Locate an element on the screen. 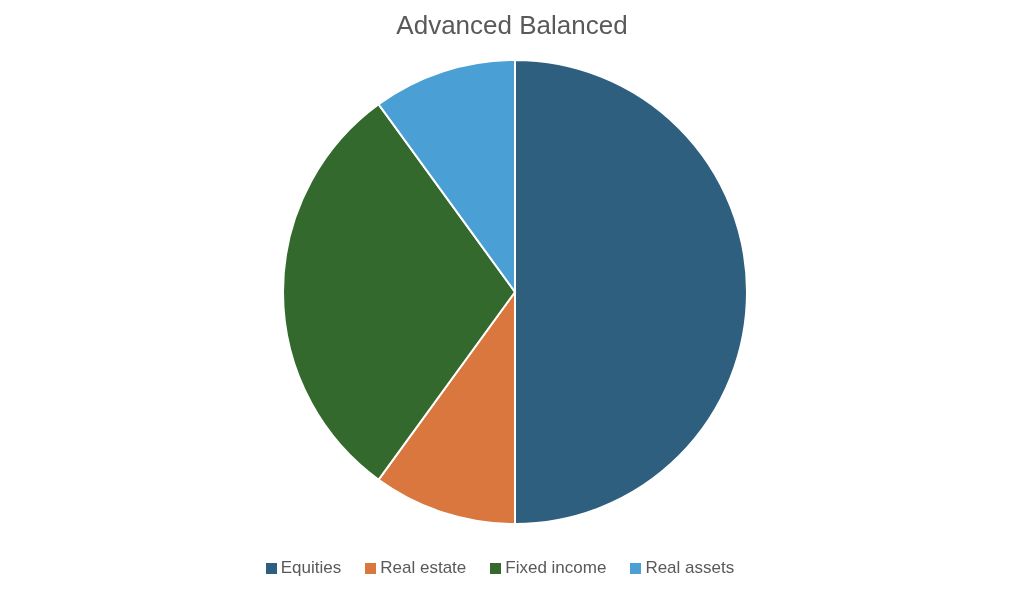 Image resolution: width=1024 pixels, height=590 pixels. legend-label: Real assets is located at coordinates (690, 567).